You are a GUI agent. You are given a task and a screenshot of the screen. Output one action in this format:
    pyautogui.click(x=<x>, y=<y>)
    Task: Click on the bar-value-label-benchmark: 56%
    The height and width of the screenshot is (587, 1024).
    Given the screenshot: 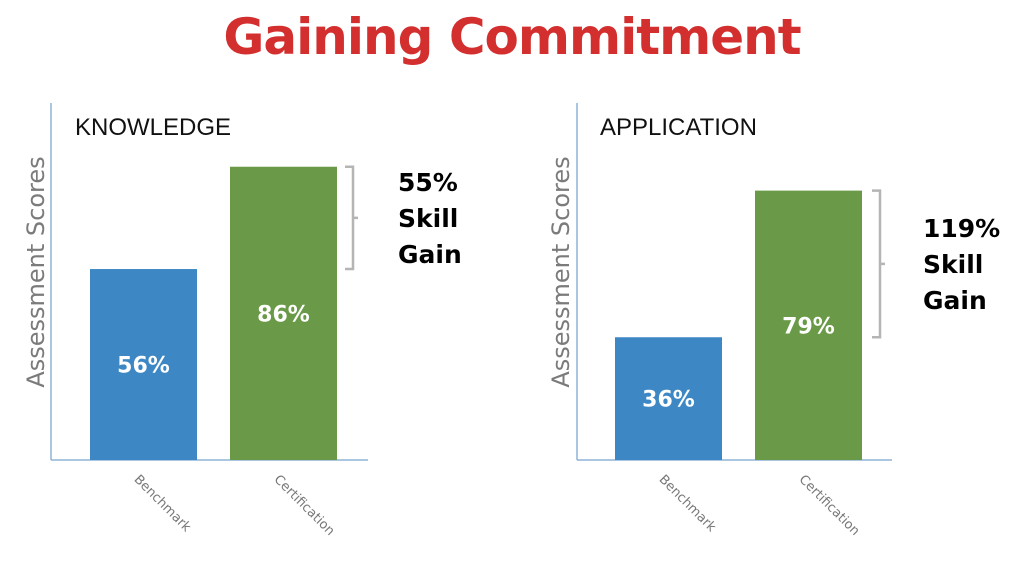 What is the action you would take?
    pyautogui.click(x=143, y=366)
    